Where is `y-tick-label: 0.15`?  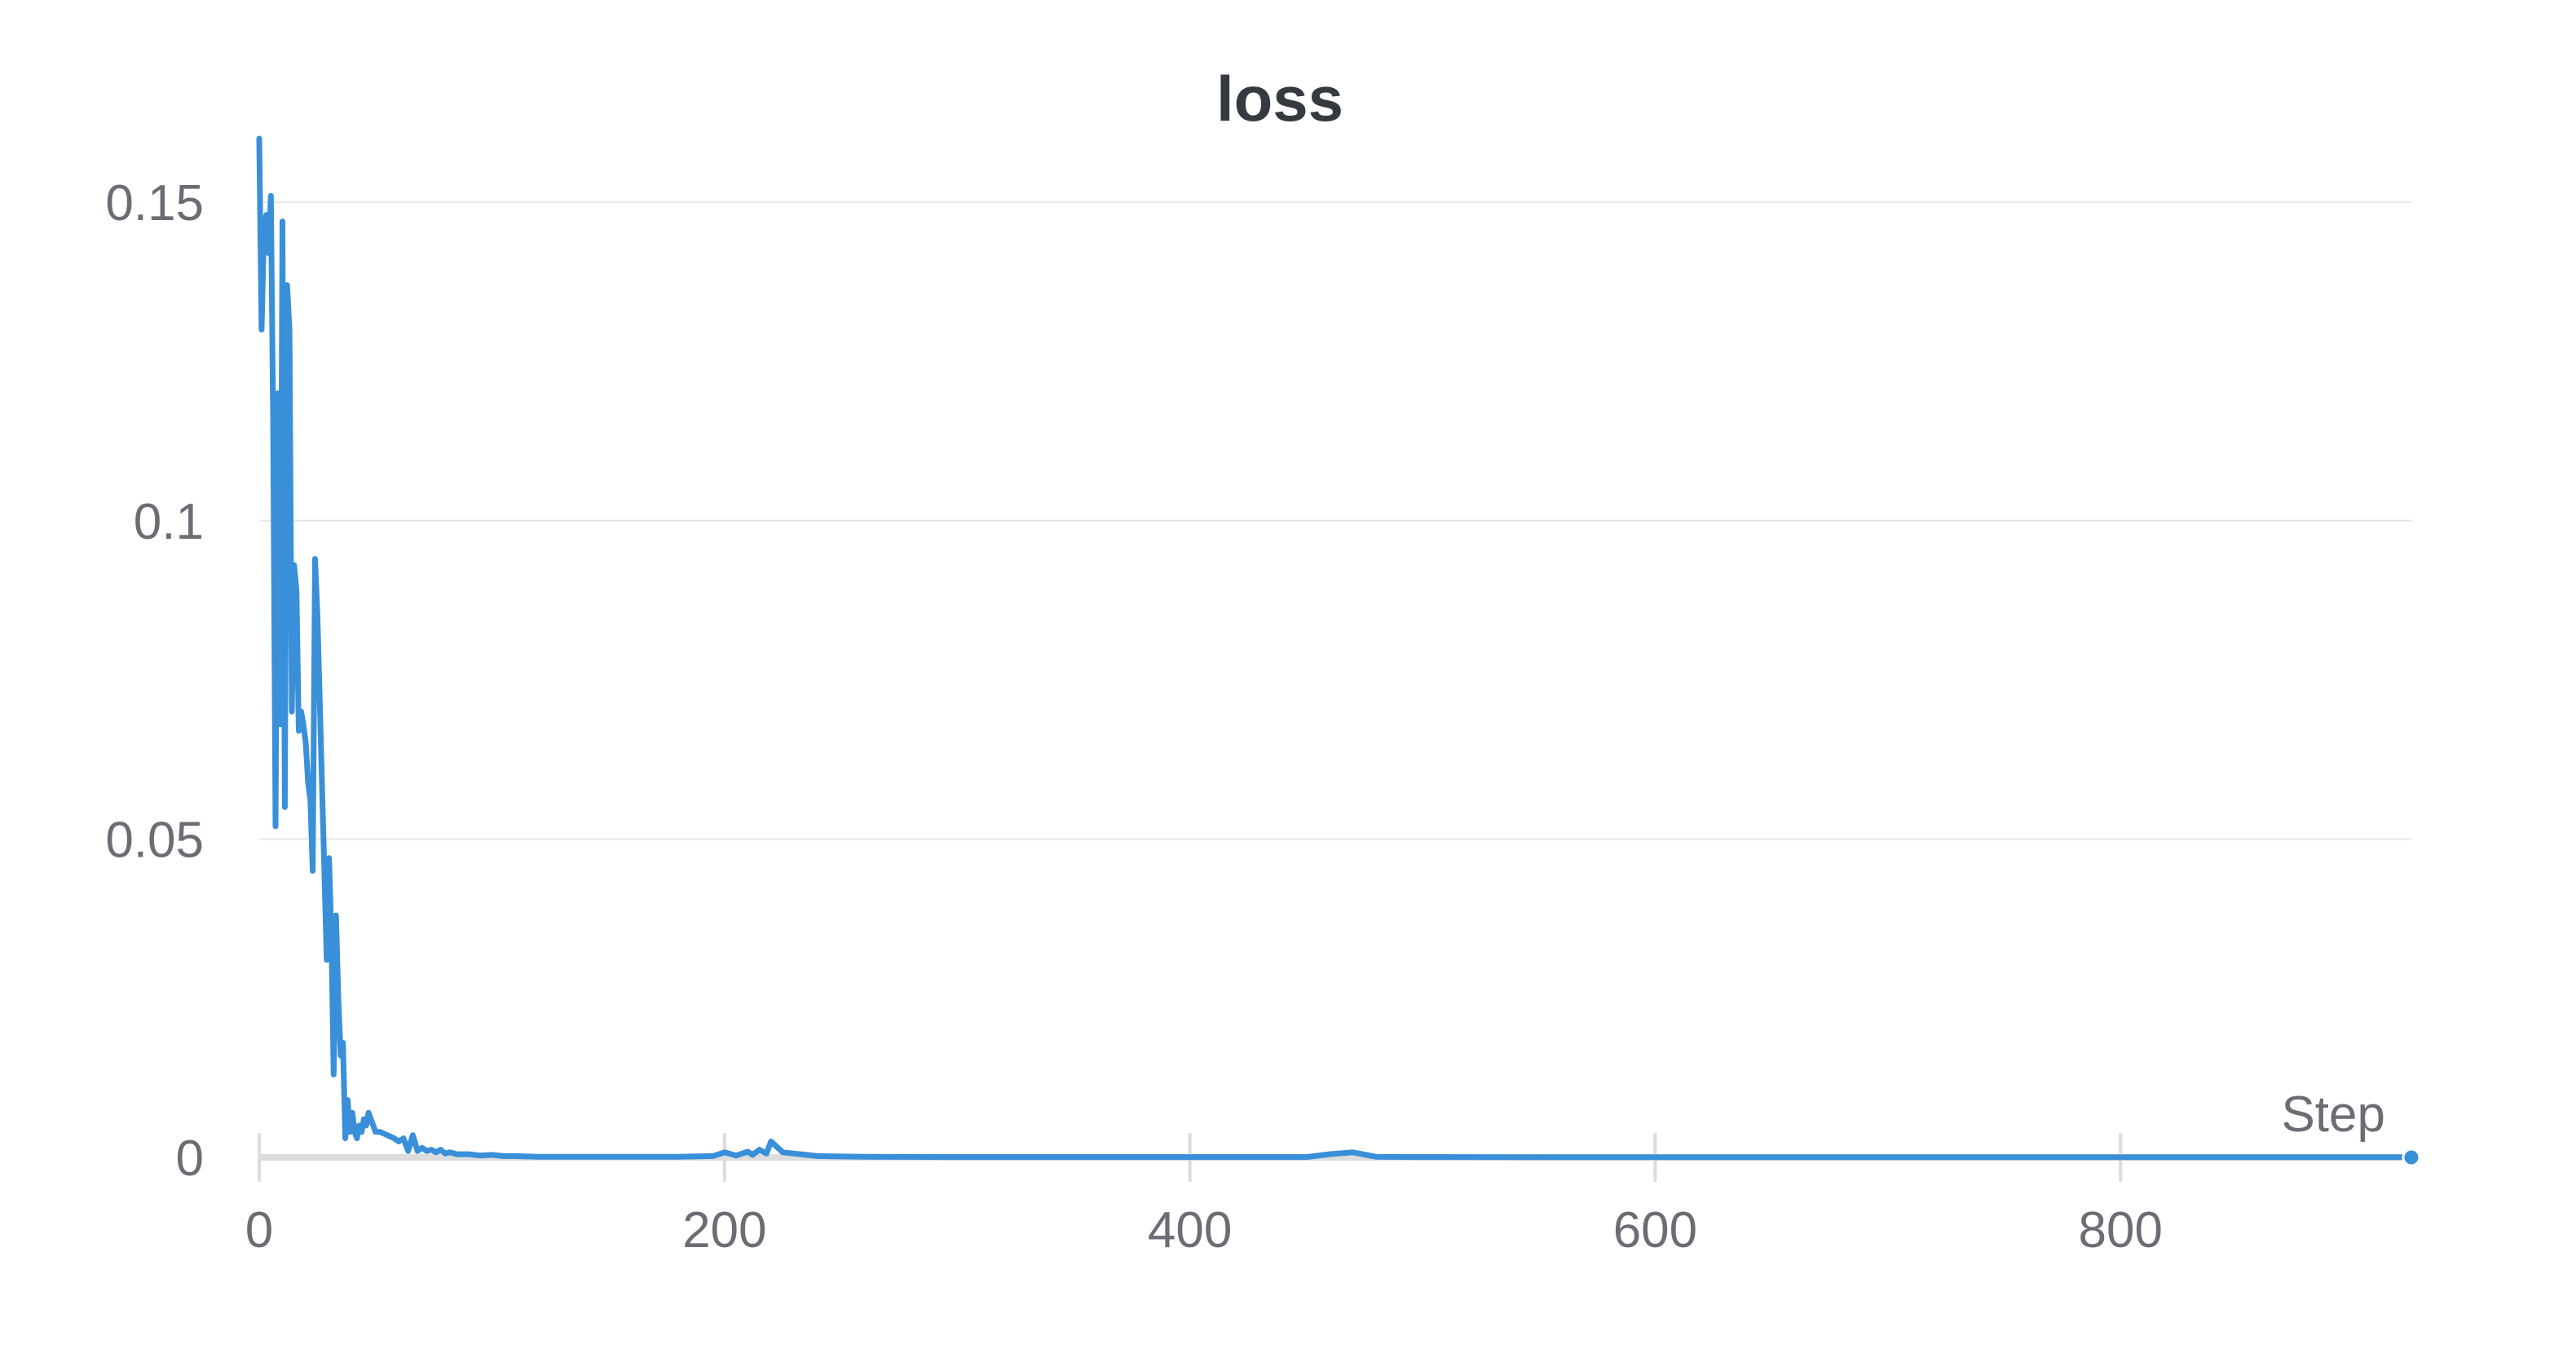 y-tick-label: 0.15 is located at coordinates (154, 203).